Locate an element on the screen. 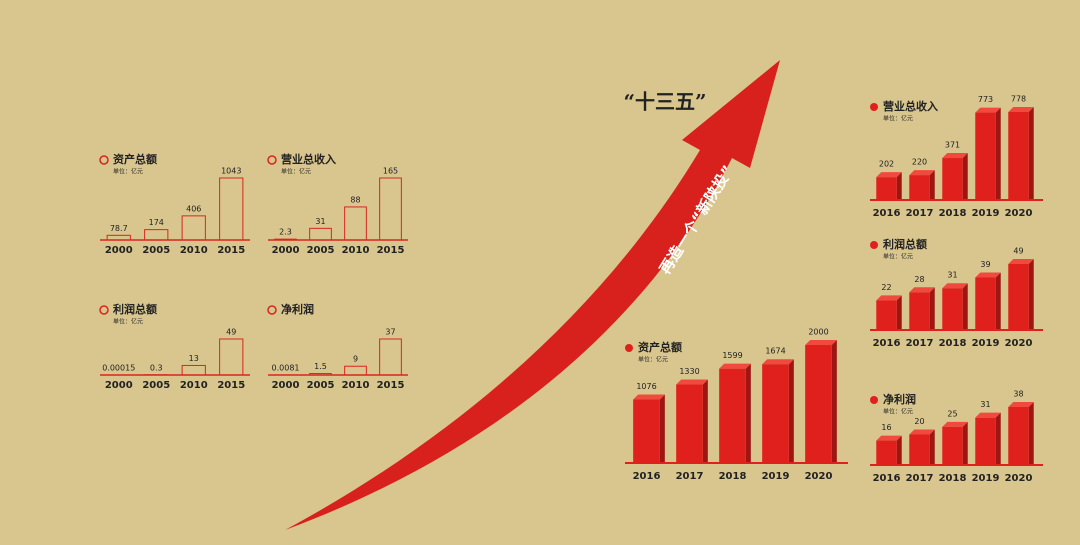  value-label: 1330 is located at coordinates (689, 371).